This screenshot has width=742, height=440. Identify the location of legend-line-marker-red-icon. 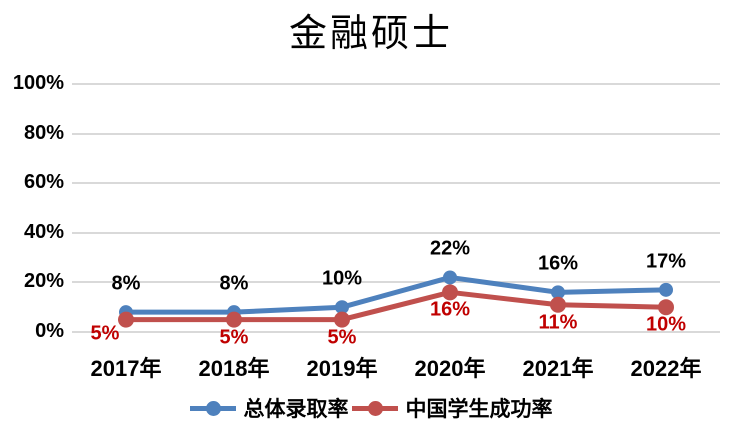
(374, 408).